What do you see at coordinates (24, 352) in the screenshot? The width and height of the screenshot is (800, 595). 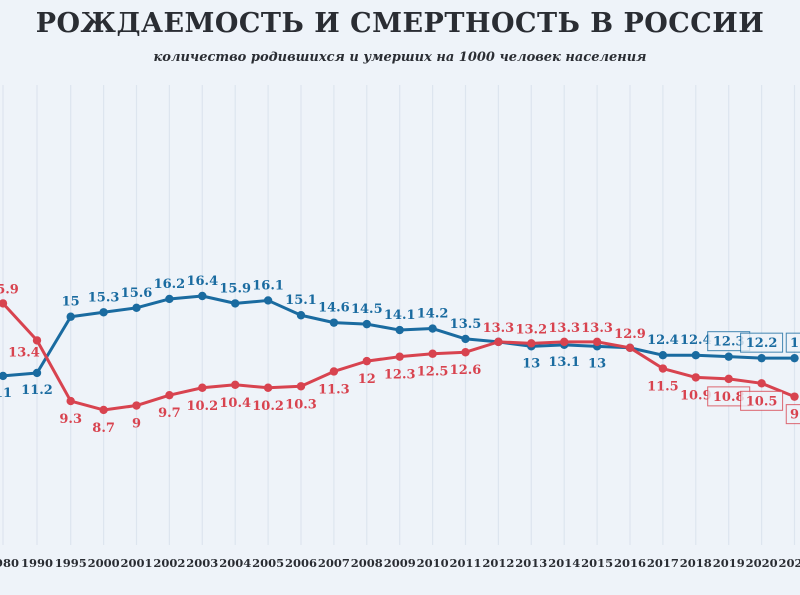 I see `births-value-label: 13.4` at bounding box center [24, 352].